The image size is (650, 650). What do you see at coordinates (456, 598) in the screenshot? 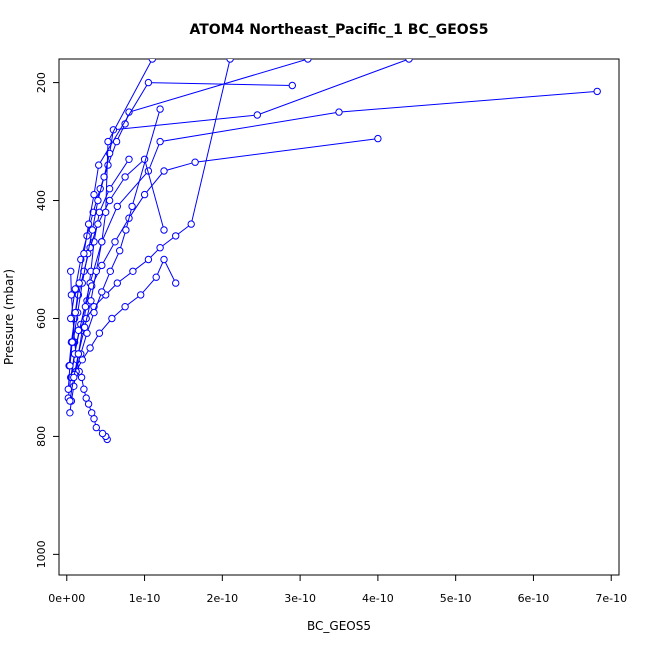
I see `x-tick-label: 5e-10` at bounding box center [456, 598].